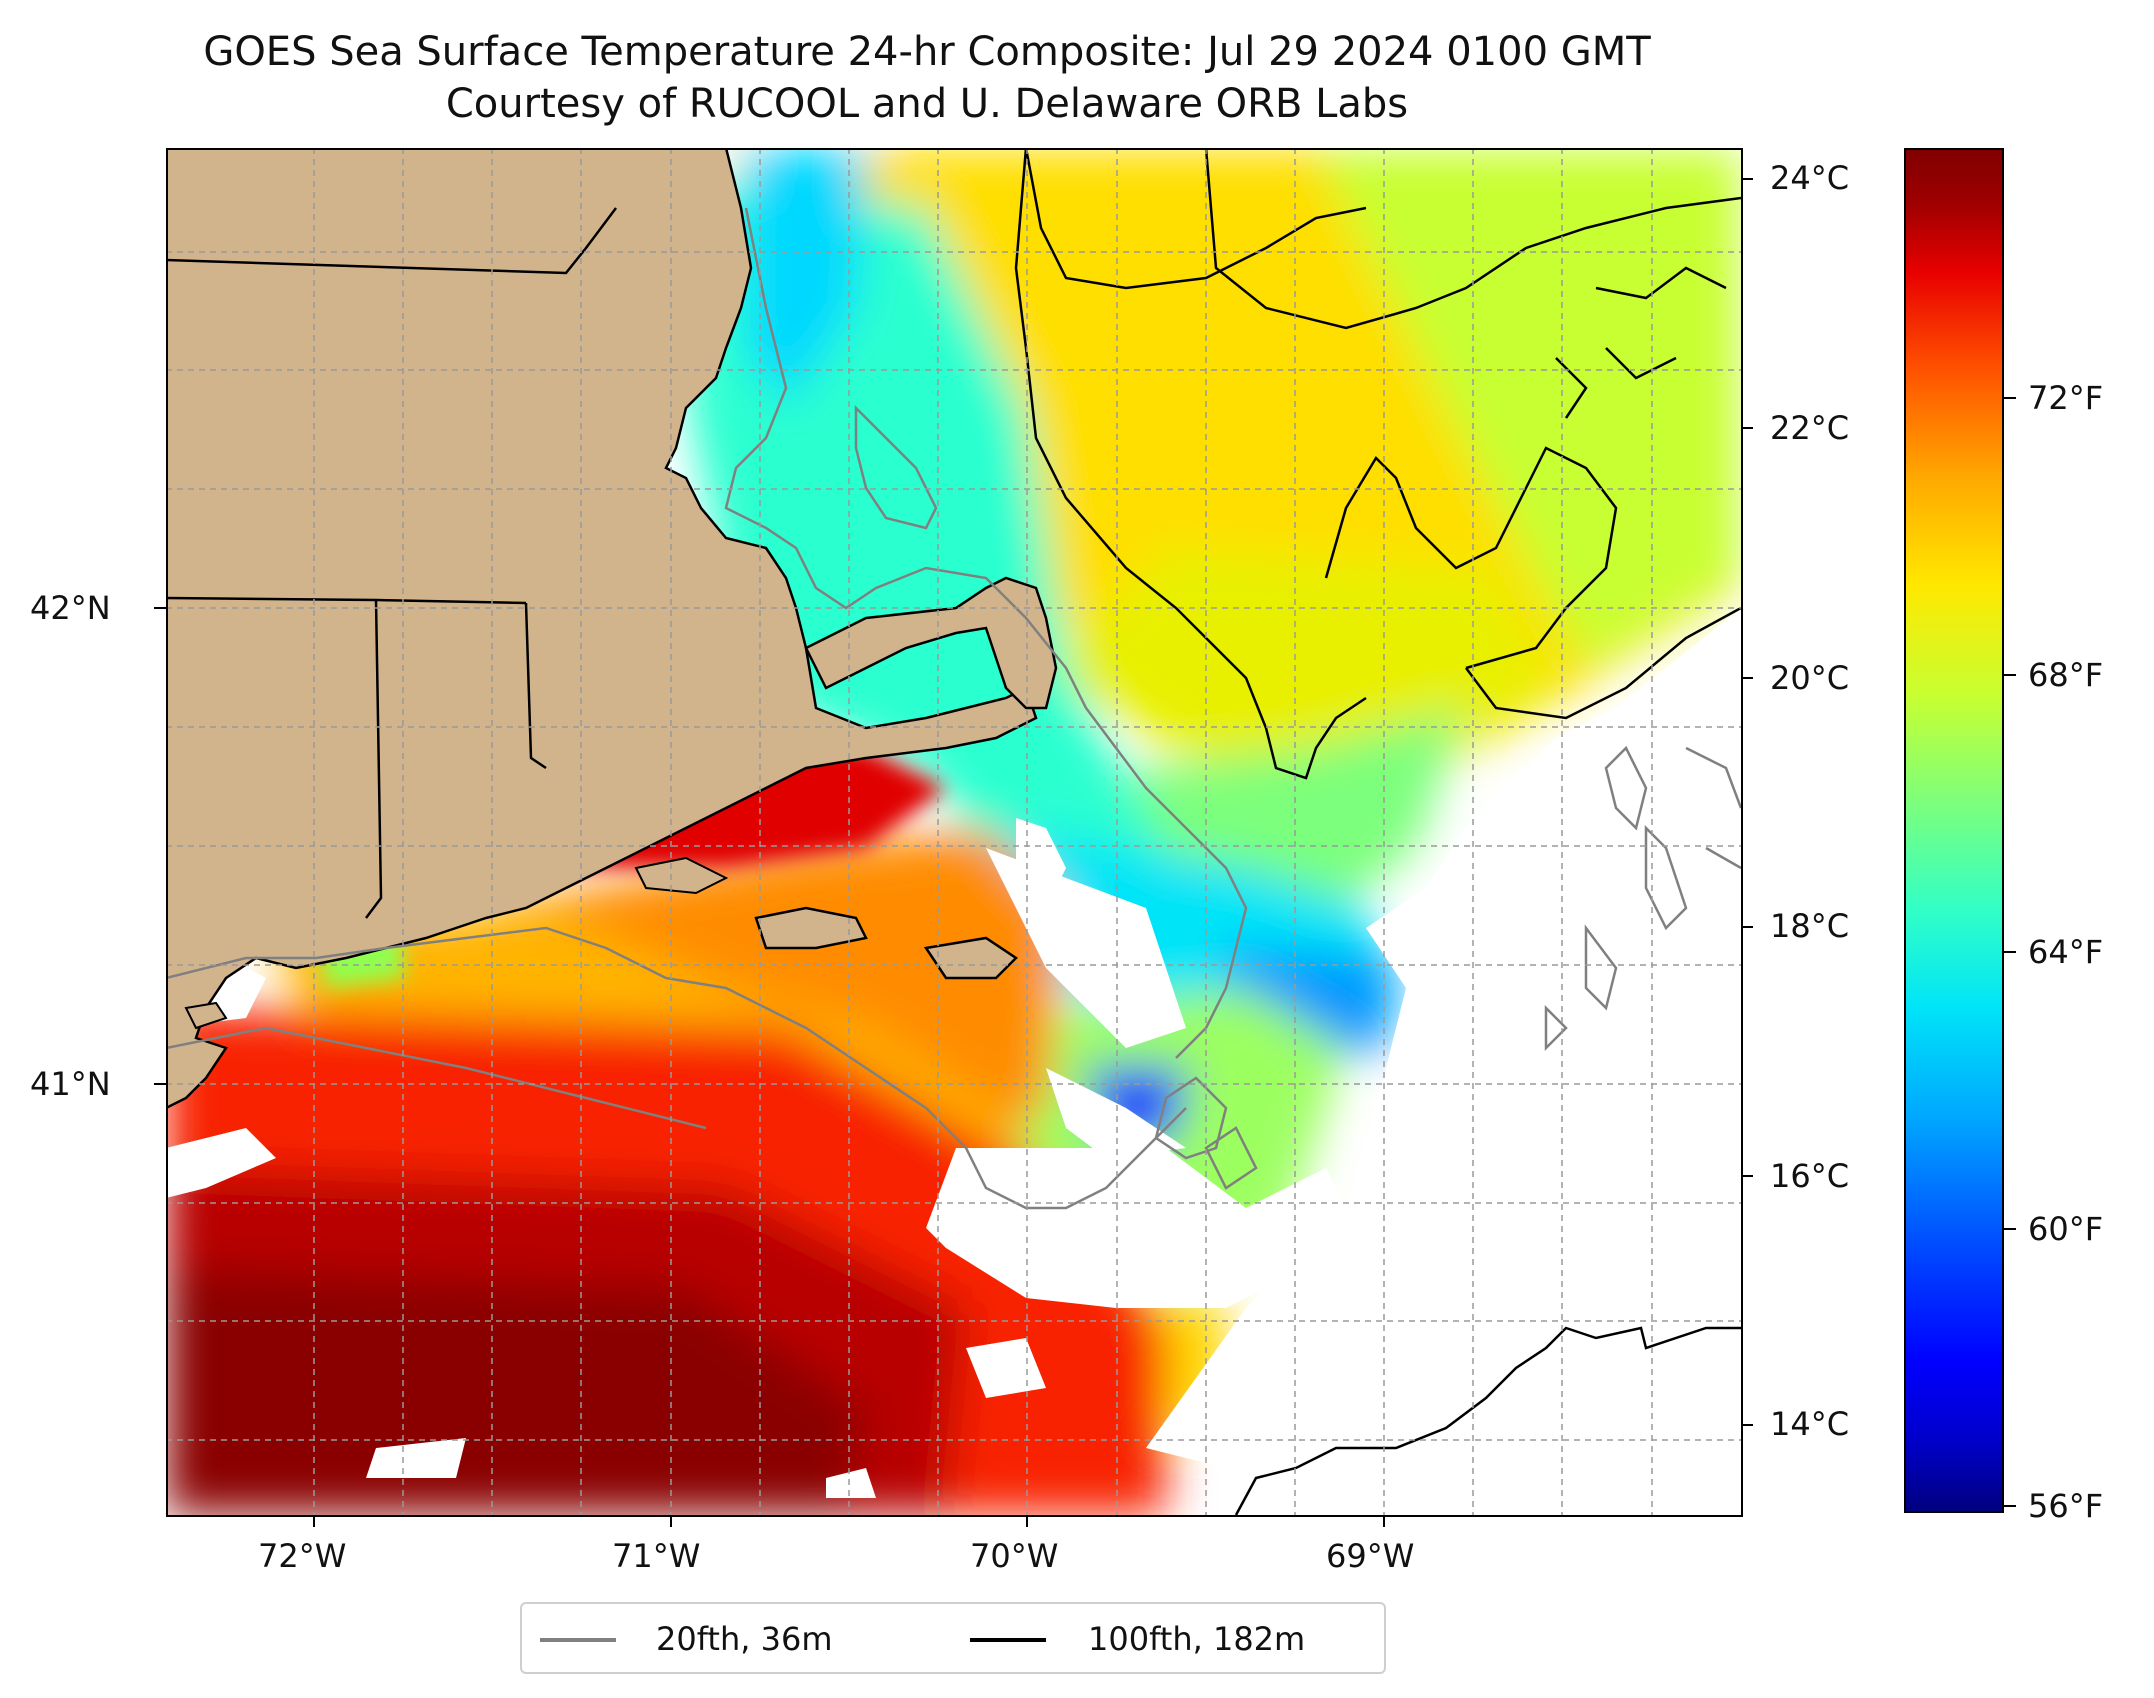 The height and width of the screenshot is (1698, 2154). Describe the element at coordinates (1370, 1556) in the screenshot. I see `x-tick-label: 69°W` at that location.